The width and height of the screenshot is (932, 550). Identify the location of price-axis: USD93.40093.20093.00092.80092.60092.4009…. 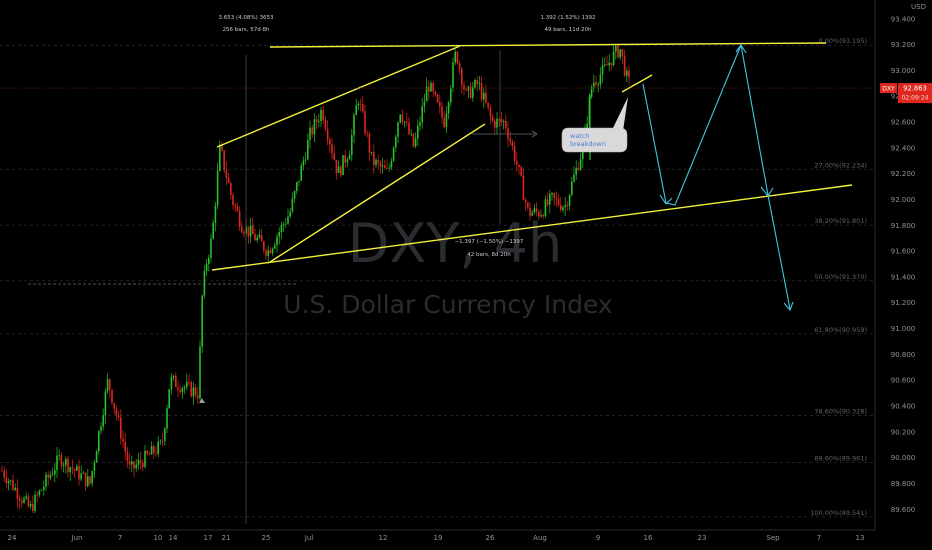
(903, 275).